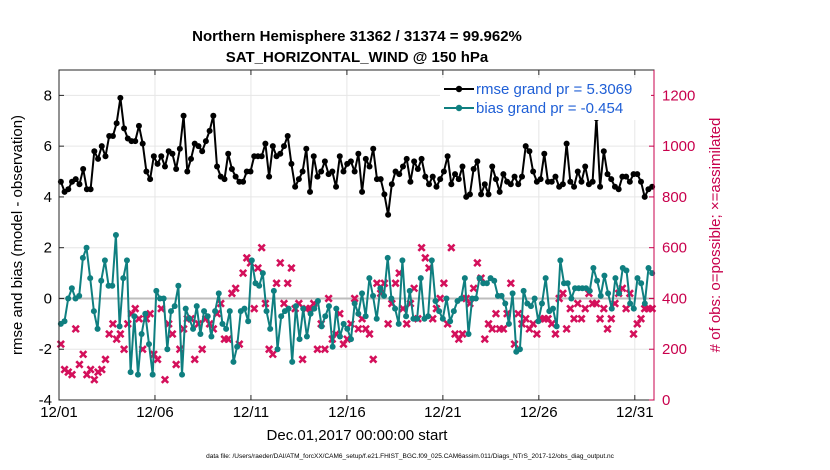 The height and width of the screenshot is (470, 830). I want to click on x-tick-label-1: 12/06, so click(155, 412).